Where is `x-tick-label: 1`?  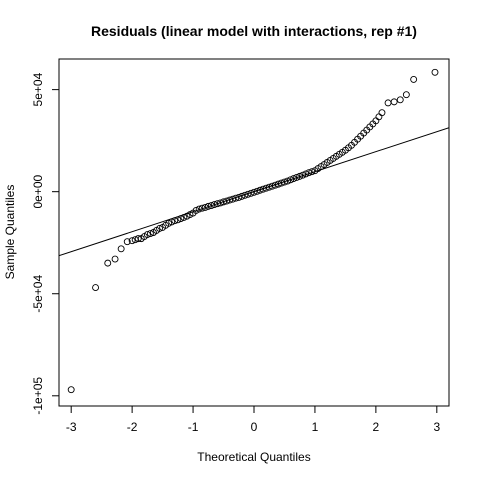
x-tick-label: 1 is located at coordinates (315, 427).